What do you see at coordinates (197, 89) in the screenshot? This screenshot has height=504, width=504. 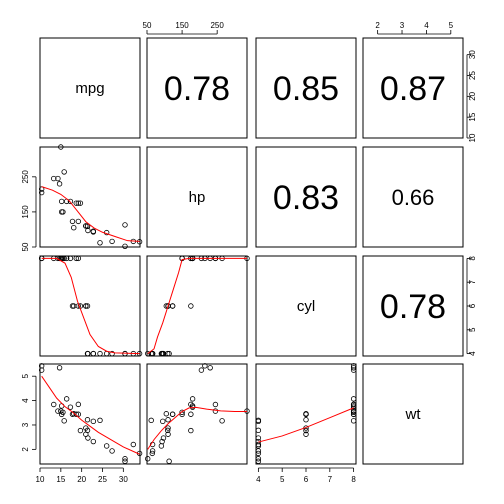 I see `corr-label-mpg_hp: 0.78` at bounding box center [197, 89].